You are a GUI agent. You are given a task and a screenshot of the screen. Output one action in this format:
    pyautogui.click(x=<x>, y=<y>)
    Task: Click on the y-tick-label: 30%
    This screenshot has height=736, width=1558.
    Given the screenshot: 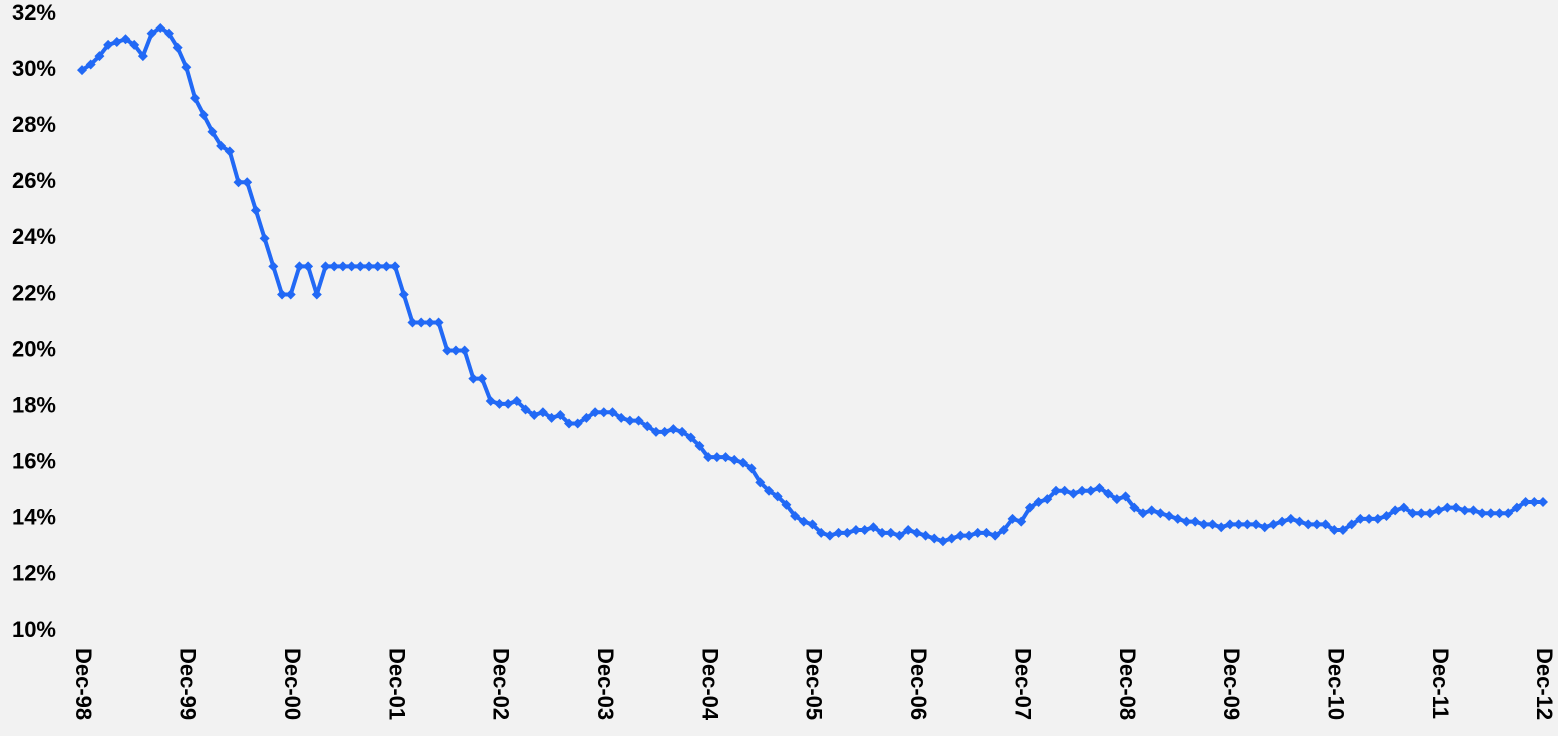 What is the action you would take?
    pyautogui.click(x=34, y=68)
    